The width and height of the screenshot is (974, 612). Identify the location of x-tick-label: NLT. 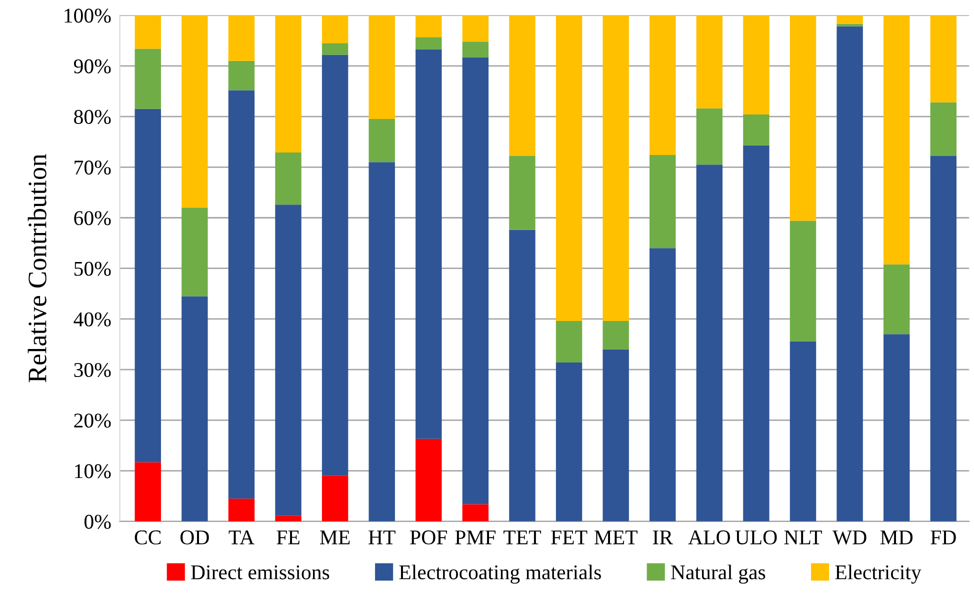
(803, 537).